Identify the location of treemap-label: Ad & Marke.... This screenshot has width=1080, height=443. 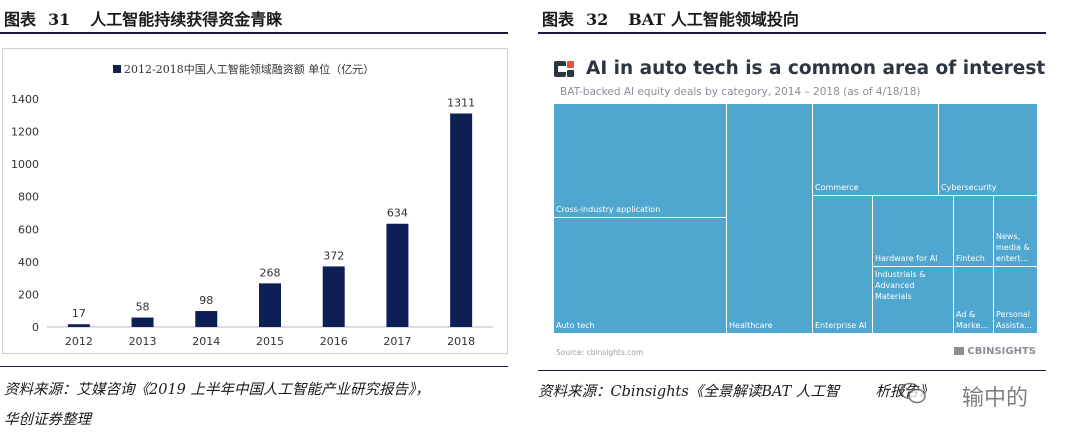
(972, 320).